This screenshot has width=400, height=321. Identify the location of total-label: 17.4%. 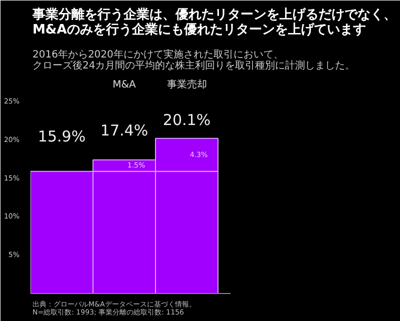
(124, 131).